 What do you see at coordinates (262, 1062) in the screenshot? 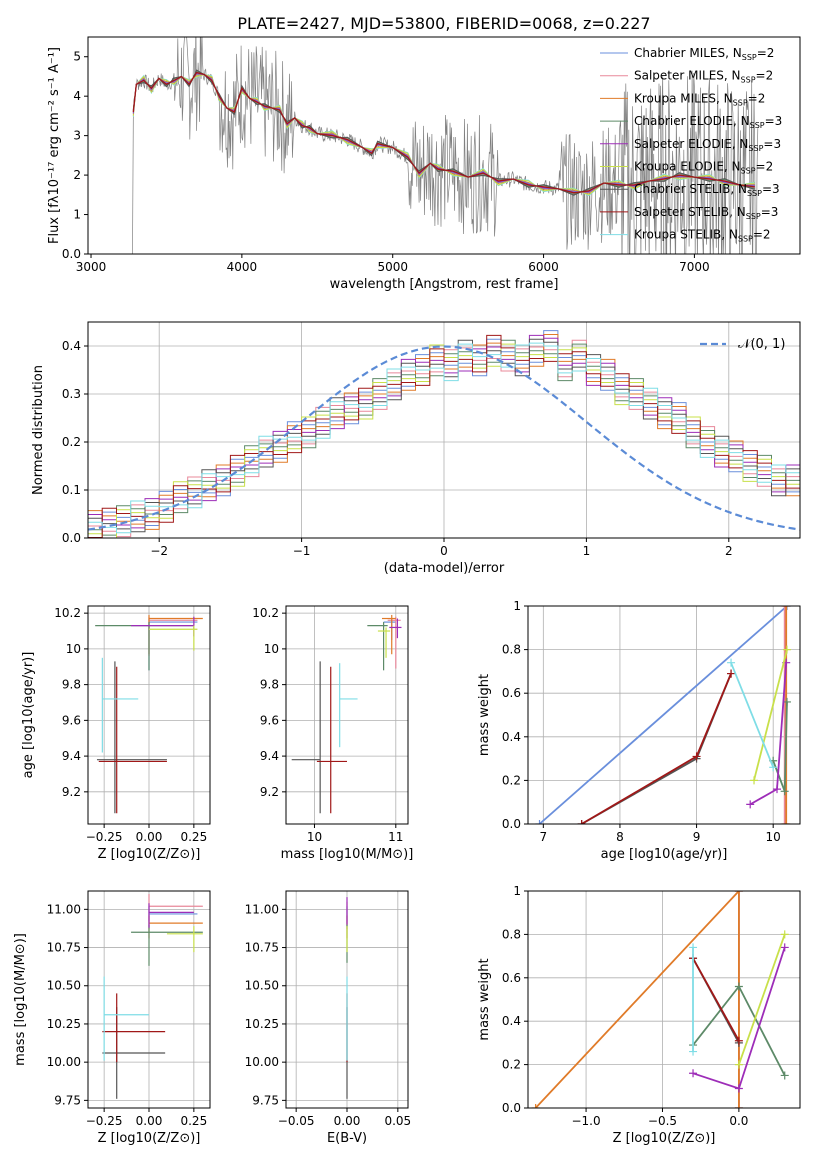
I see `y-tick-label: 10.00` at bounding box center [262, 1062].